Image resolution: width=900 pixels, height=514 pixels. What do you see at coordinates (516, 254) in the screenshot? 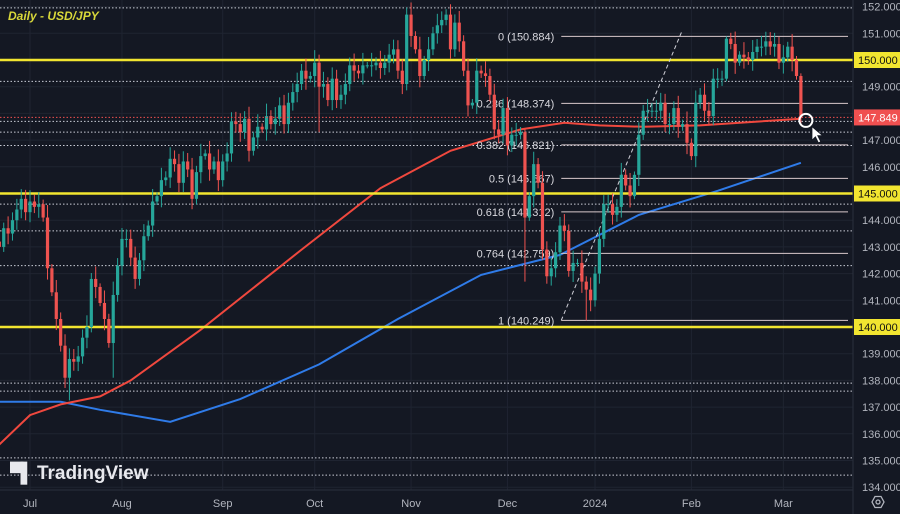
I see `fibonacci-level-label: 0.764 (142.759)` at bounding box center [516, 254].